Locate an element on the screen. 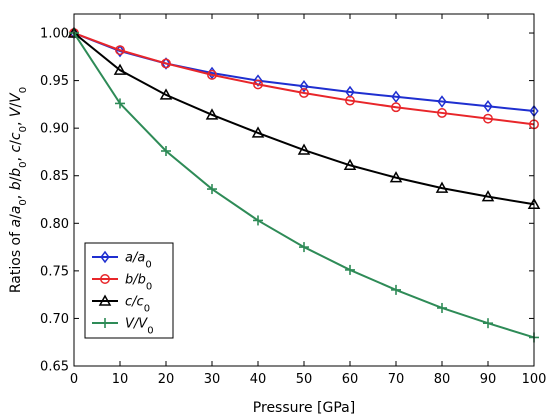 This screenshot has width=550, height=418. y-tick-label: 0.85 is located at coordinates (54, 176).